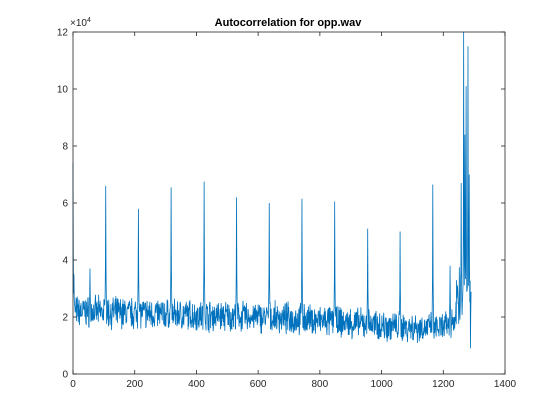 The width and height of the screenshot is (560, 420). I want to click on chart-title: Autocorrelation for opp.wav, so click(289, 23).